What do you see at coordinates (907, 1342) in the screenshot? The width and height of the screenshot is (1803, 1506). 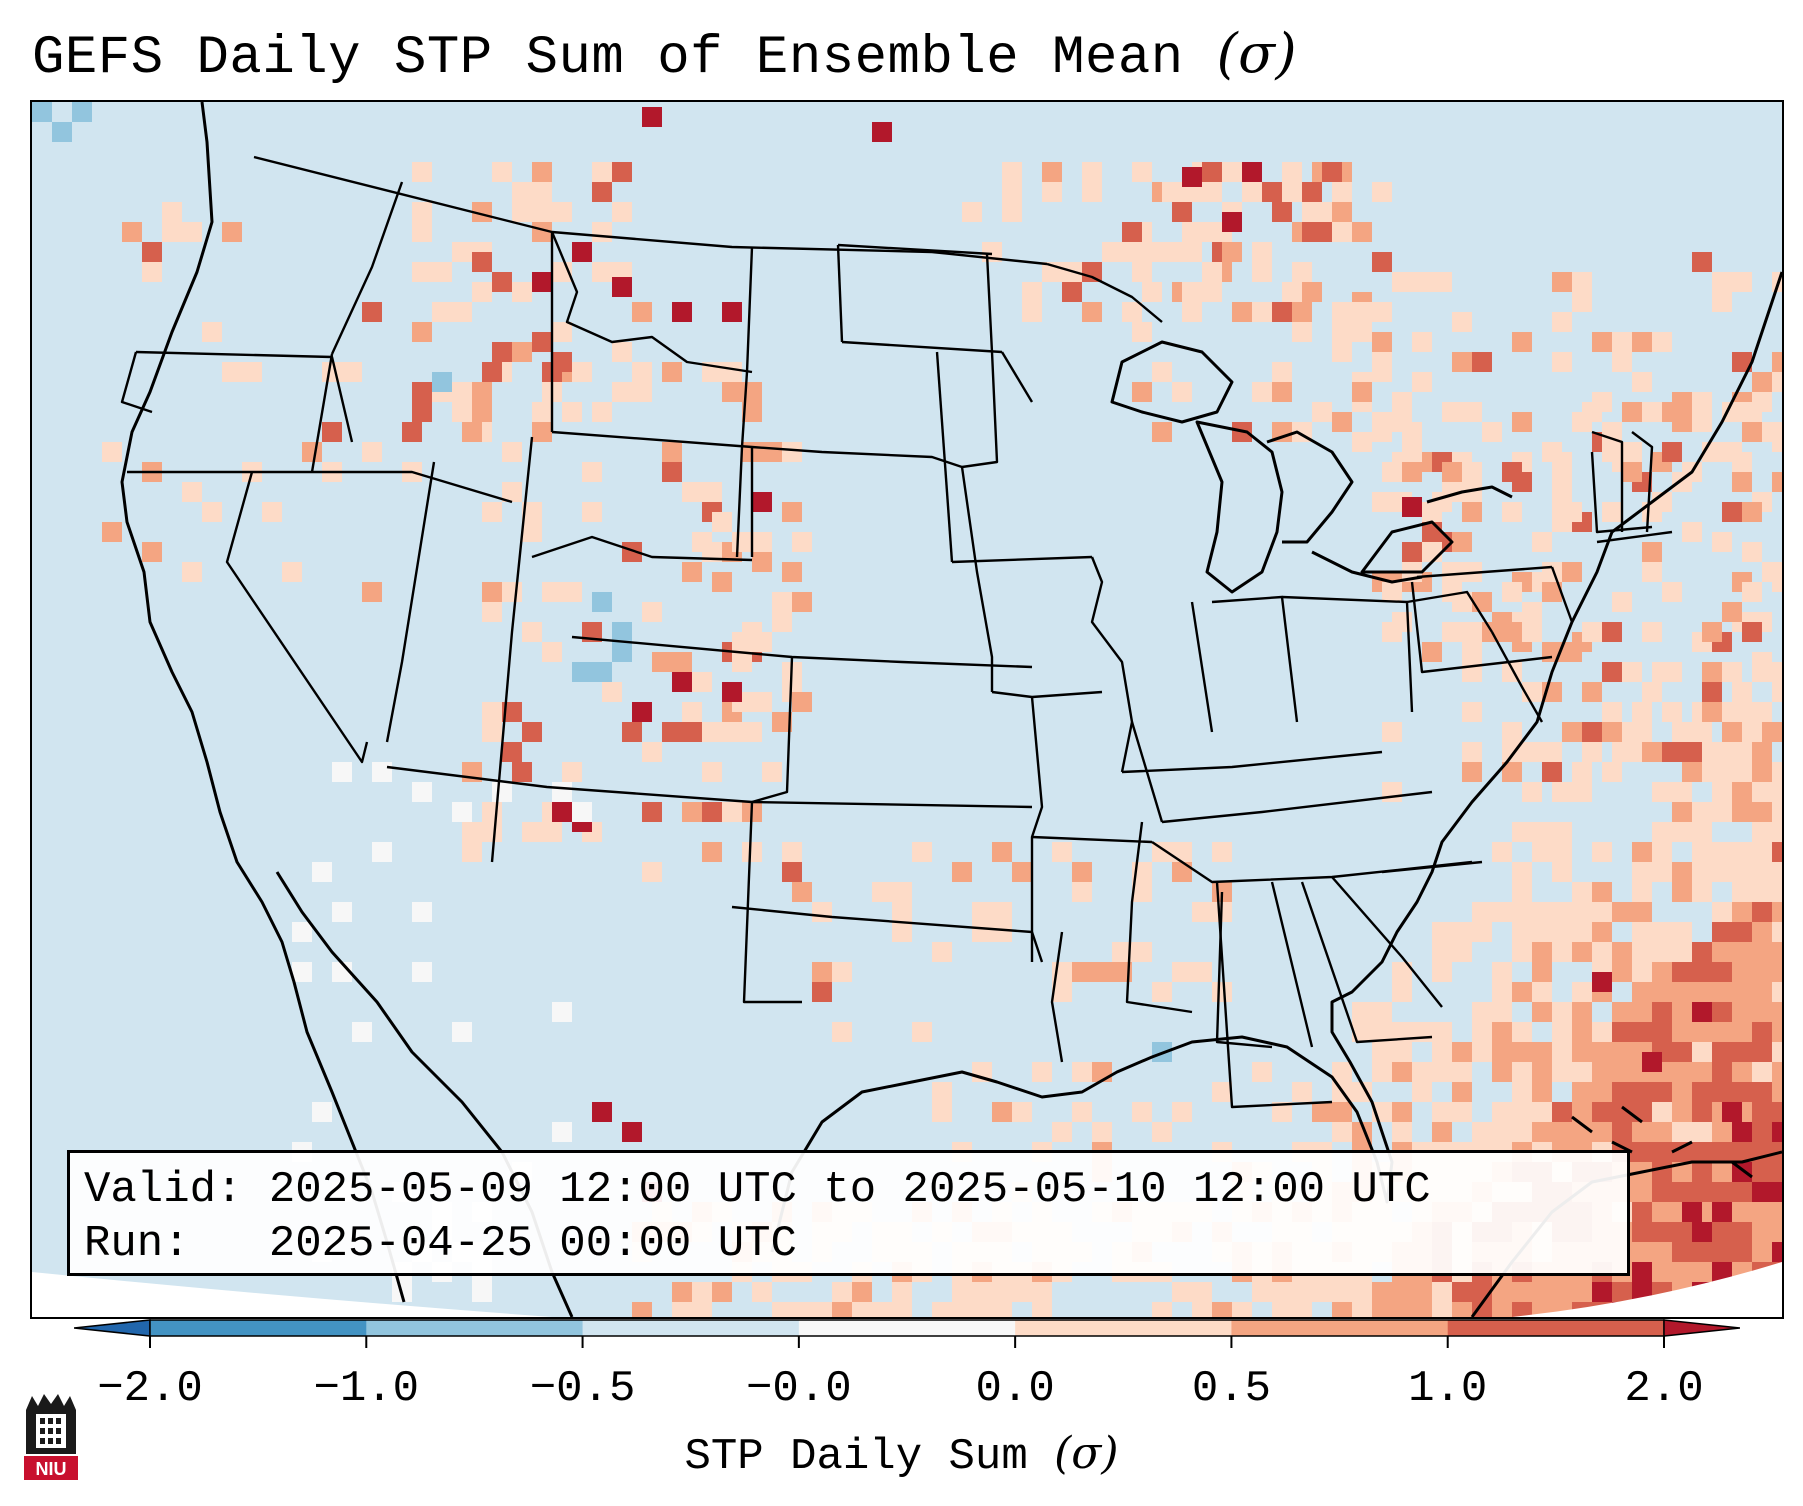 I see `colorbar-ticks` at bounding box center [907, 1342].